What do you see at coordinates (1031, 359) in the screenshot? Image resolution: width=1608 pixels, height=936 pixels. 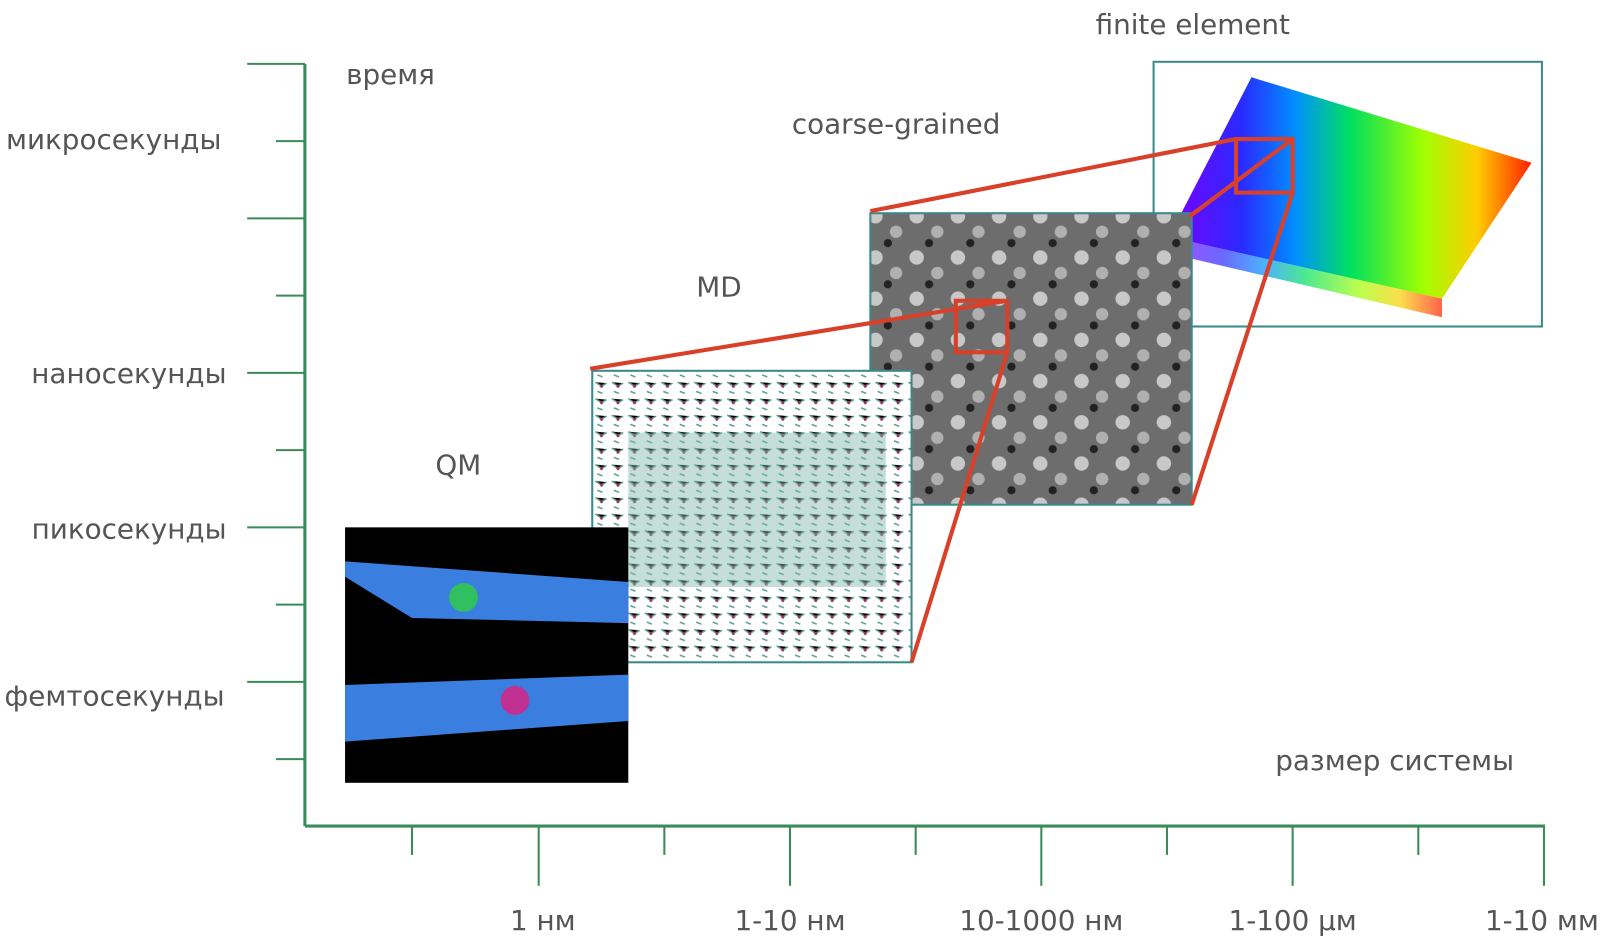 I see `cg-image` at bounding box center [1031, 359].